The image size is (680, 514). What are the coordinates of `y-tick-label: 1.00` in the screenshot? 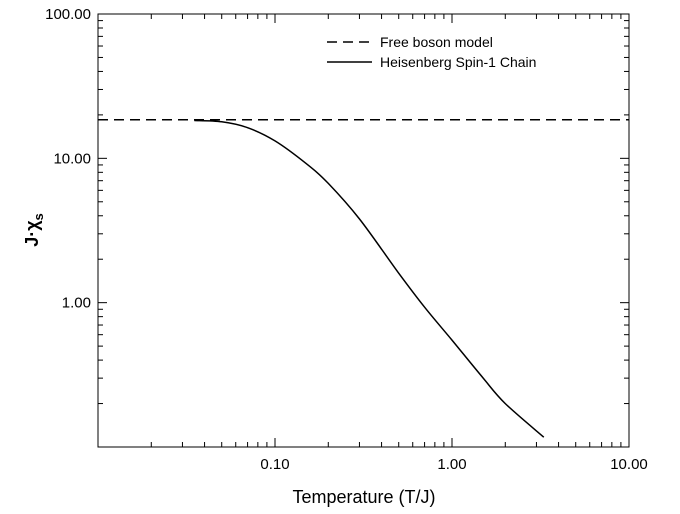 It's located at (76, 303).